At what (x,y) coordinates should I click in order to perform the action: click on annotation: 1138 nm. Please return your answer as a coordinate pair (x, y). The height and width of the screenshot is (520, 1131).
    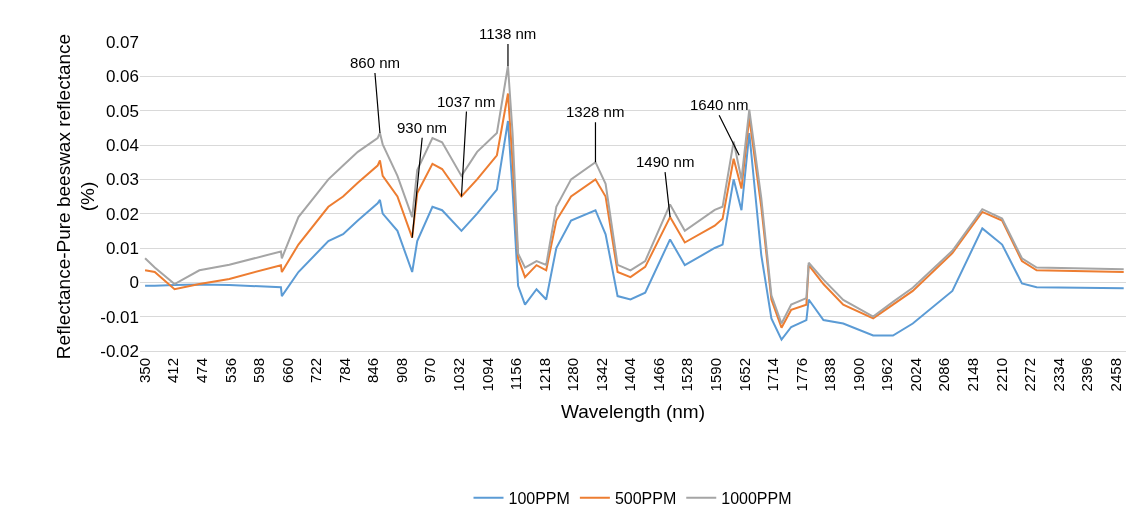
    Looking at the image, I should click on (508, 33).